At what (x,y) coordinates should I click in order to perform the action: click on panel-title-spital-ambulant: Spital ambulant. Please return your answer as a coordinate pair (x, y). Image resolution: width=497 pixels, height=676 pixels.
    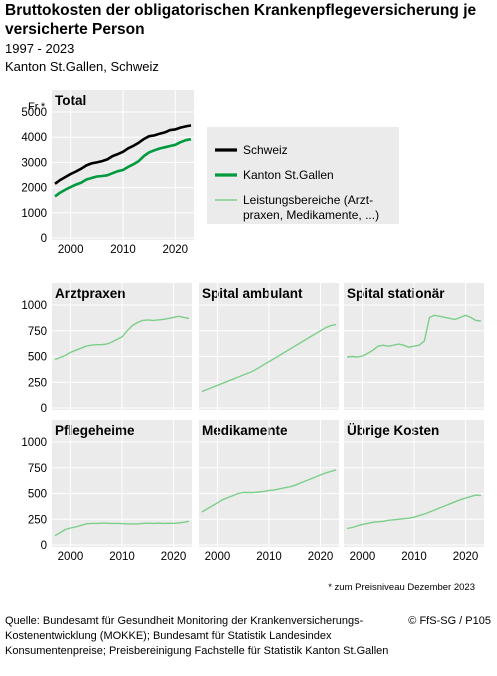
    Looking at the image, I should click on (252, 293).